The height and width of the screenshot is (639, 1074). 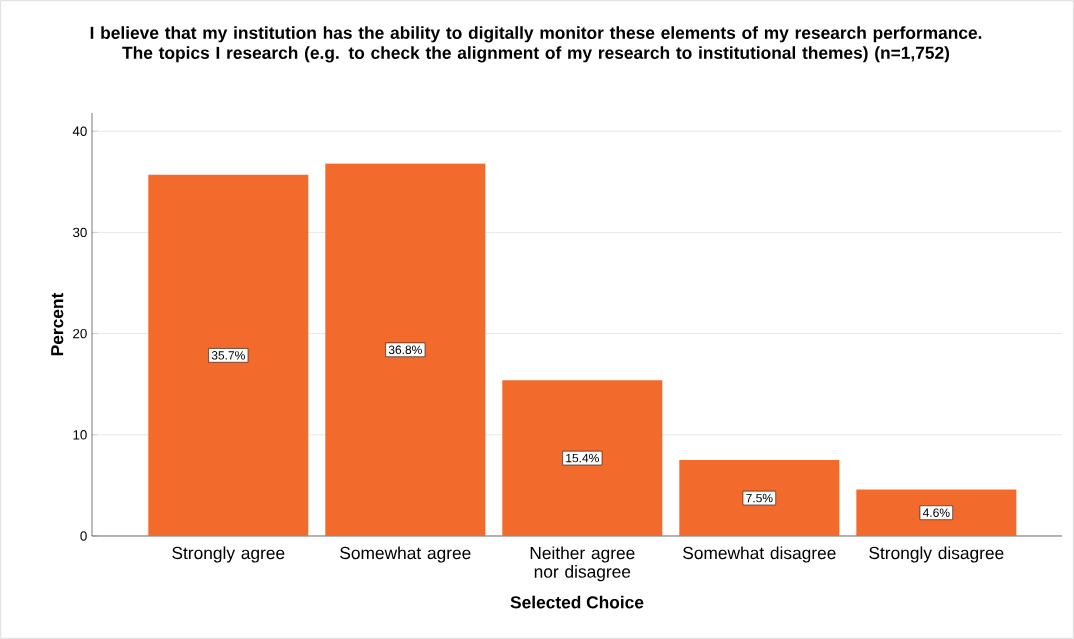 I want to click on data-label: 4.6%, so click(x=936, y=512).